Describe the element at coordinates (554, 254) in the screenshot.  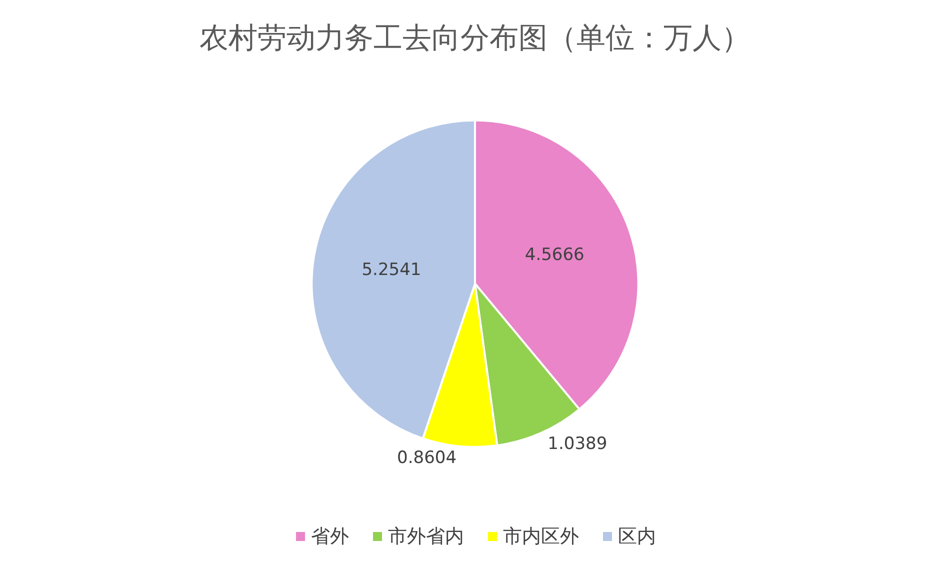
I see `data-label: 4.5666` at that location.